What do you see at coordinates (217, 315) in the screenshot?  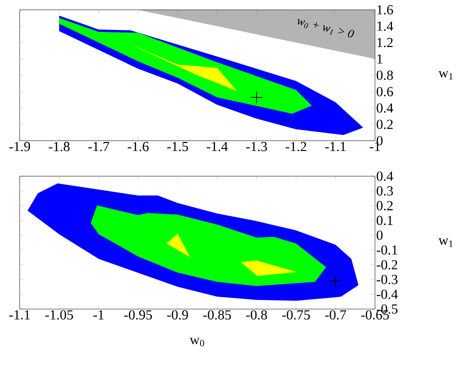 I see `x-tick-label: -0.85` at bounding box center [217, 315].